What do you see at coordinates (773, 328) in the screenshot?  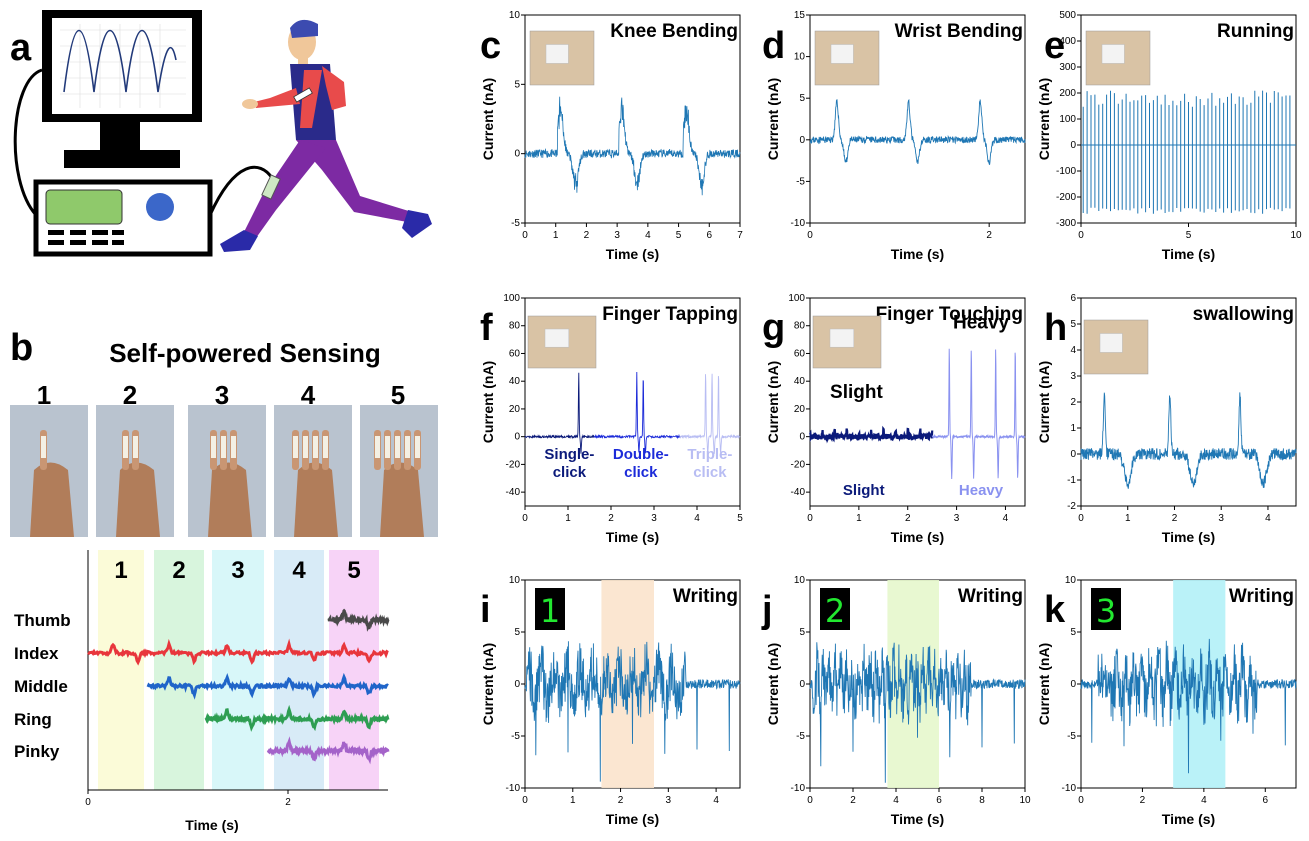 I see `panel-letter-g: g` at bounding box center [773, 328].